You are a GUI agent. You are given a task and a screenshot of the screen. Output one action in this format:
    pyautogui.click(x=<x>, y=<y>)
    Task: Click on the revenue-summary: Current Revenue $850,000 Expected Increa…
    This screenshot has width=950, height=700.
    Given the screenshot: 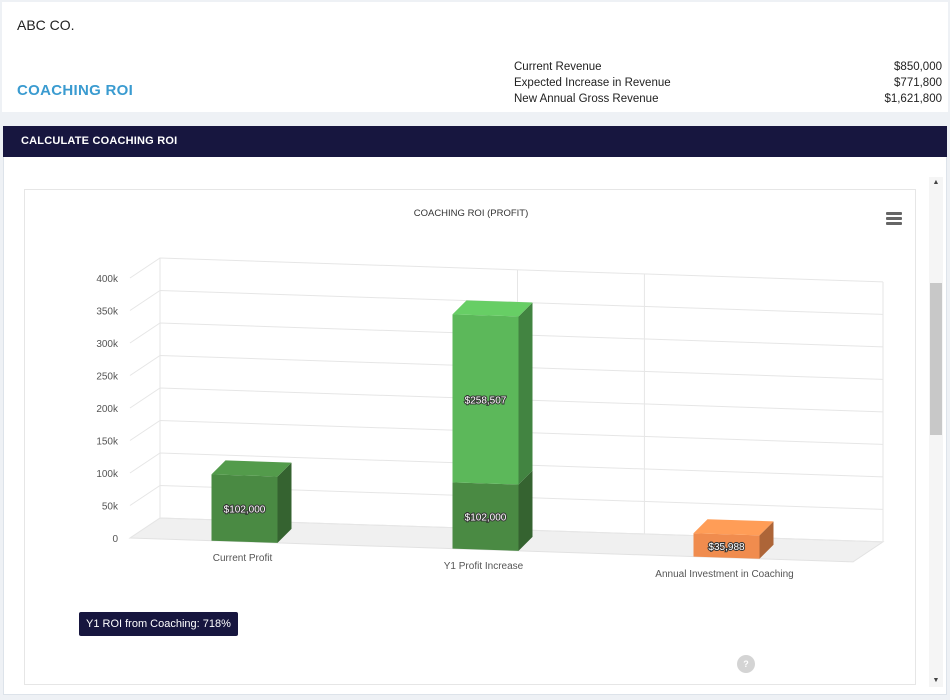 What is the action you would take?
    pyautogui.click(x=728, y=83)
    